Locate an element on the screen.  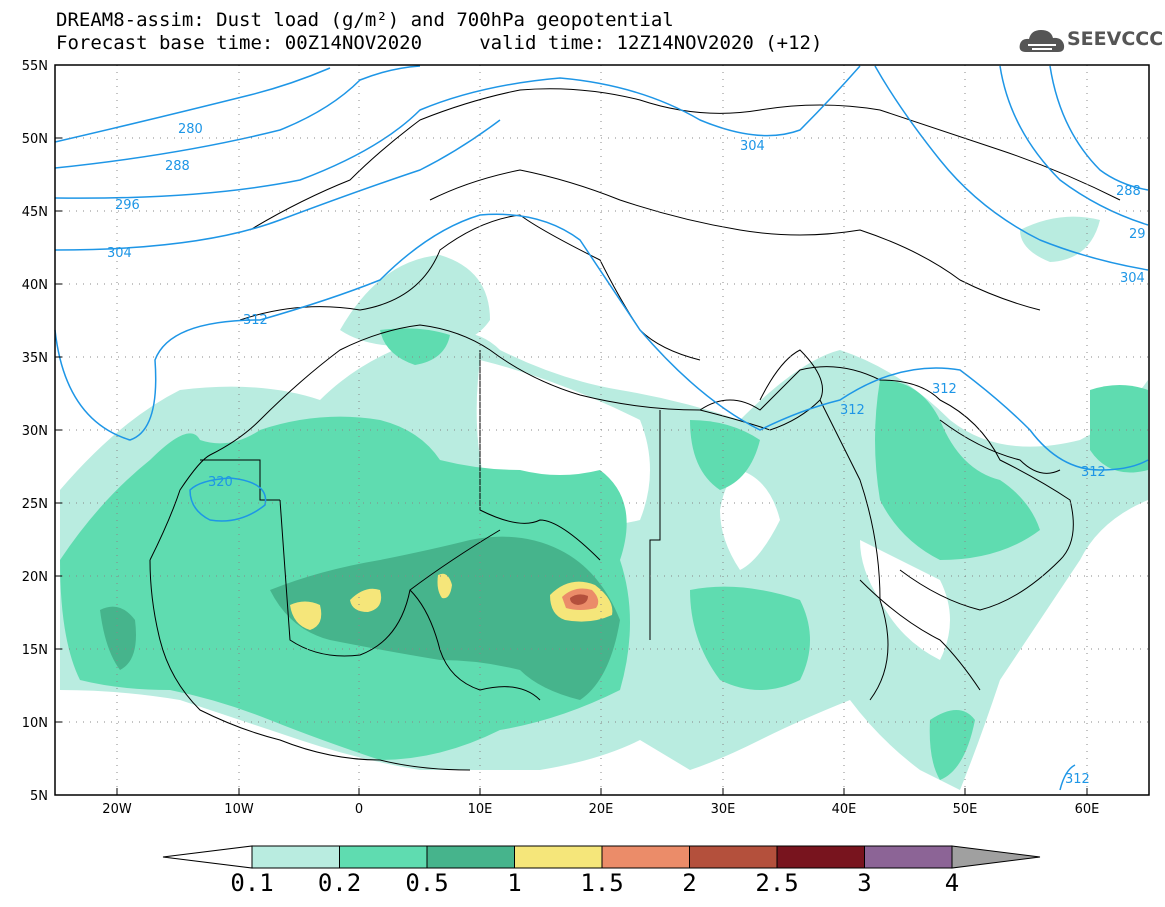
dust-field-medium is located at coordinates (360, 618).